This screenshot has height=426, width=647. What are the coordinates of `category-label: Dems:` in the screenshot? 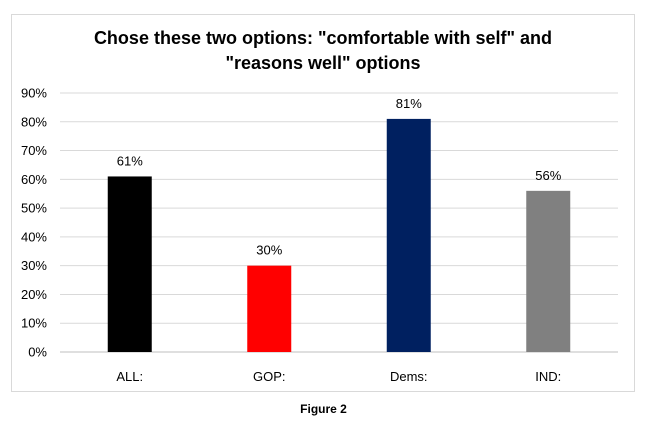 It's located at (409, 376).